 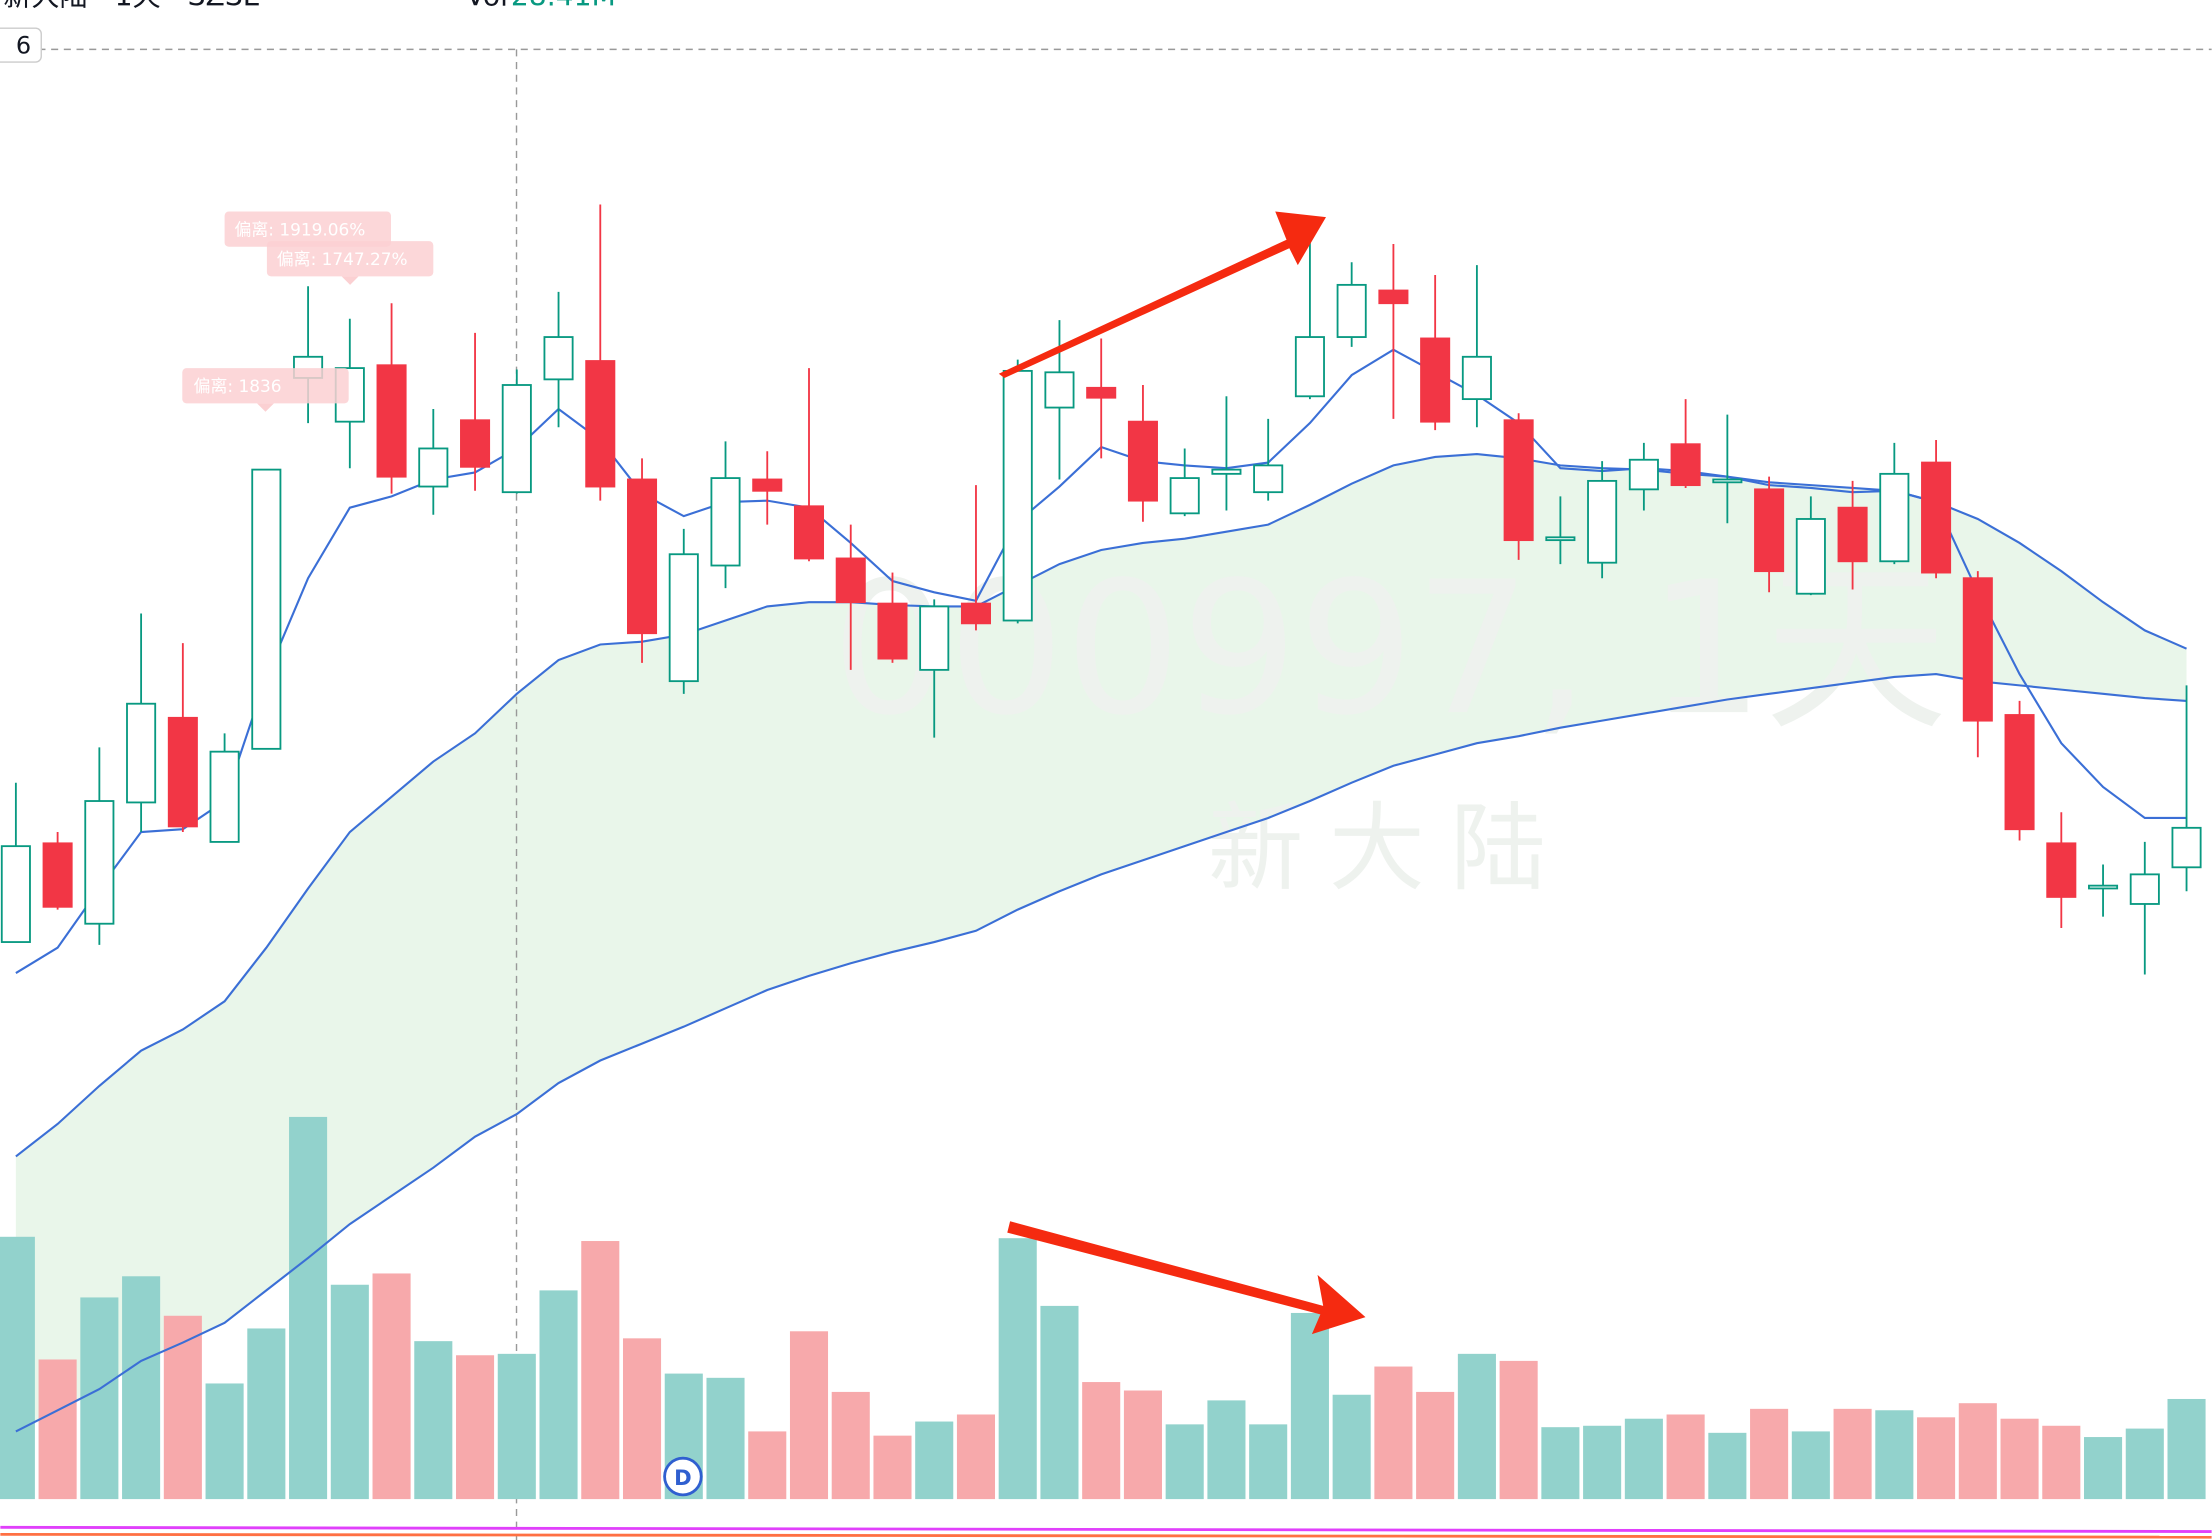 I want to click on annotation-1: 偏离: 1919.06%, so click(x=307, y=229).